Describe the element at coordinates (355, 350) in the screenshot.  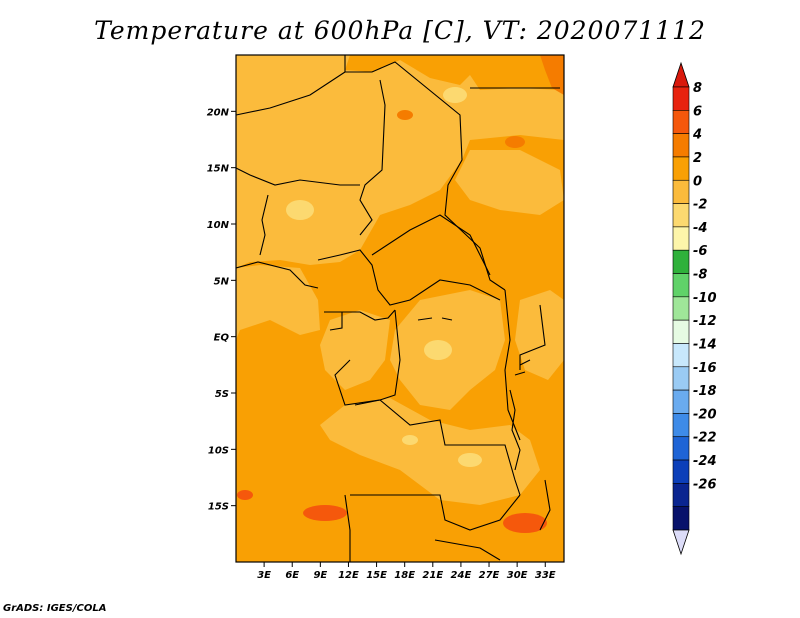
I see `field-patch-central` at that location.